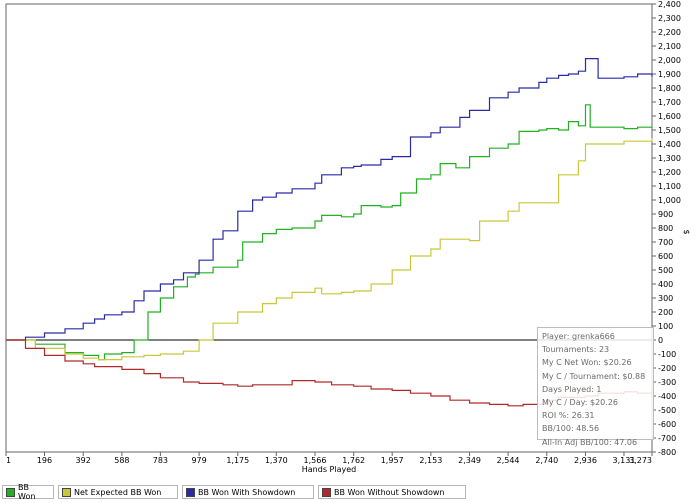 The height and width of the screenshot is (503, 700). What do you see at coordinates (8, 460) in the screenshot?
I see `x-tick-label: 1` at bounding box center [8, 460].